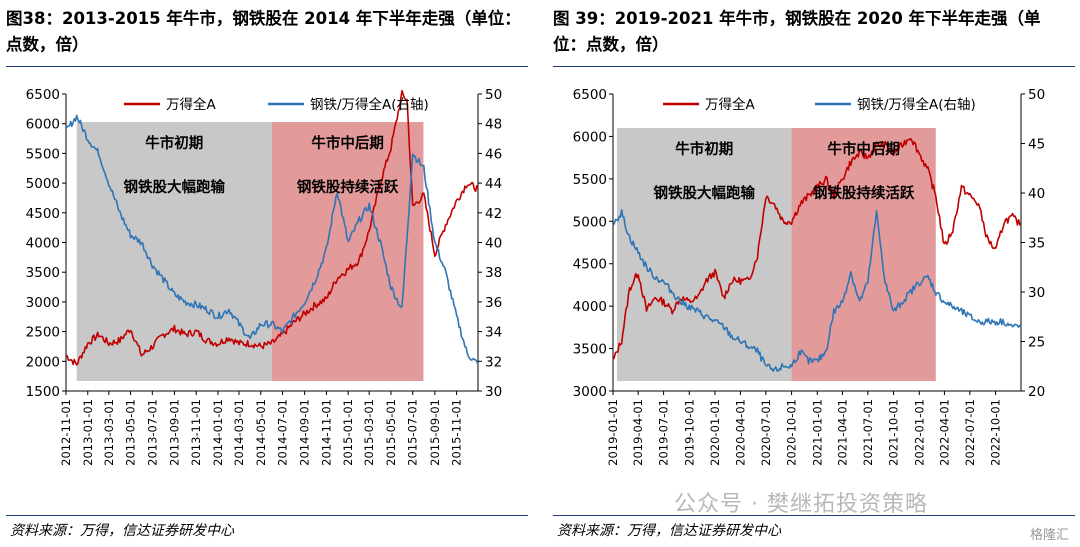  Describe the element at coordinates (66, 432) in the screenshot. I see `x-tick-label: 2012-11-01` at that location.